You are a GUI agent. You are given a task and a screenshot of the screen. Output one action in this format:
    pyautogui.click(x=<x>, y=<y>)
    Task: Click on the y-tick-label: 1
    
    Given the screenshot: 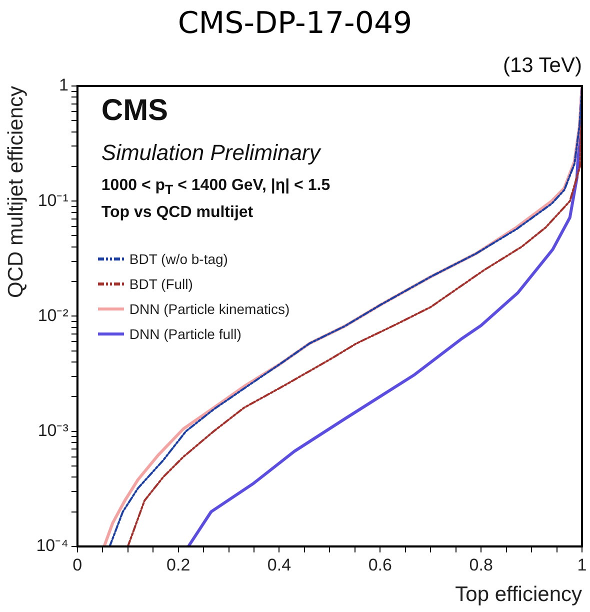 What is the action you would take?
    pyautogui.click(x=63, y=85)
    